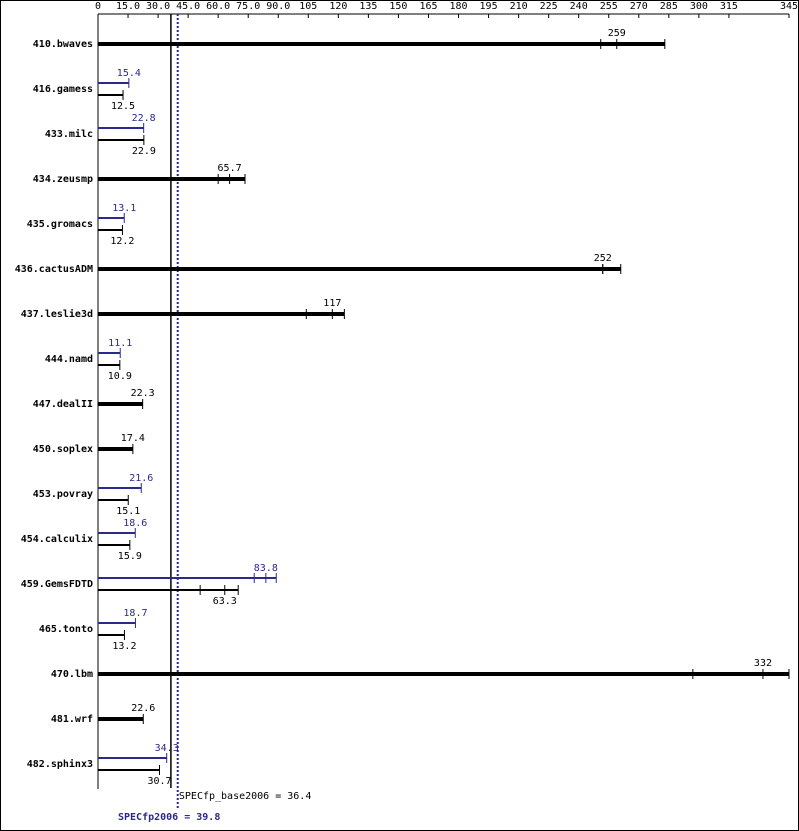  I want to click on x-tick-label: 165, so click(428, 6).